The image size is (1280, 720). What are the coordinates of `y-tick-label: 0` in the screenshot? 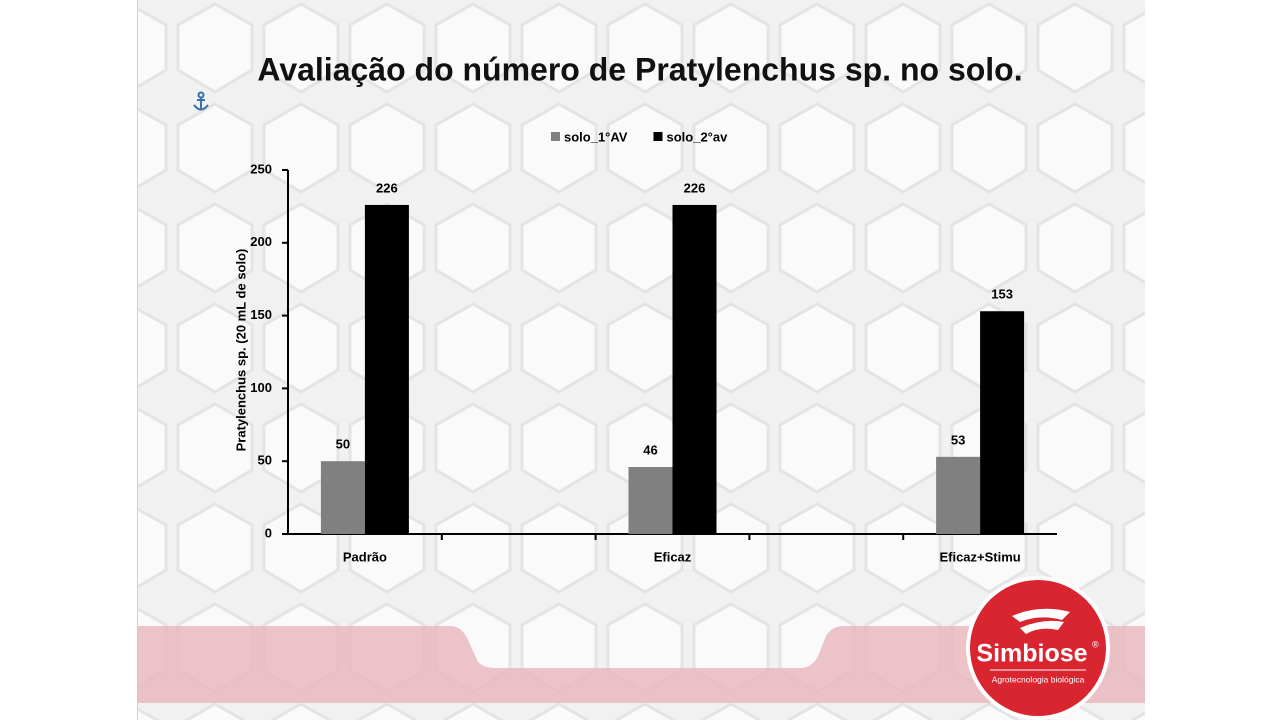 It's located at (268, 532).